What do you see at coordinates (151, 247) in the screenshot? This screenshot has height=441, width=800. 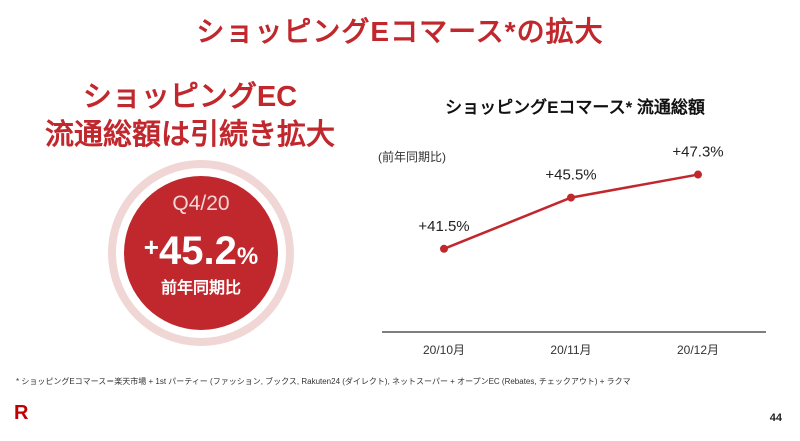 I see `badge-value-sign: +` at bounding box center [151, 247].